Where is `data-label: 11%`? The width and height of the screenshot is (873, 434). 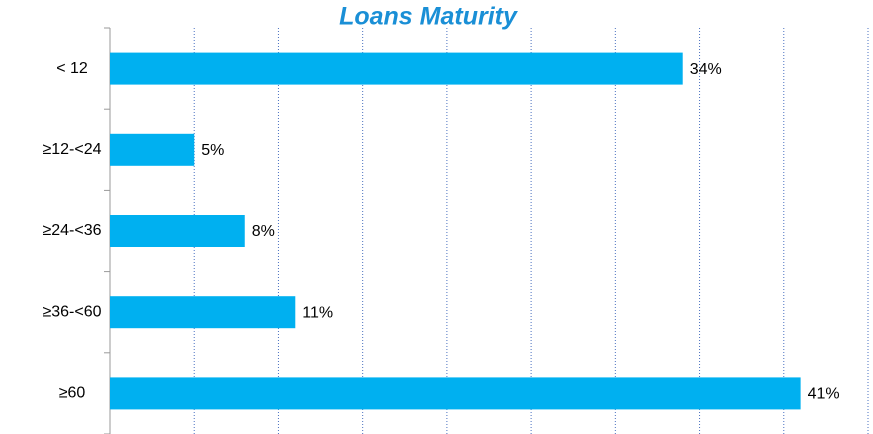 data-label: 11% is located at coordinates (317, 312).